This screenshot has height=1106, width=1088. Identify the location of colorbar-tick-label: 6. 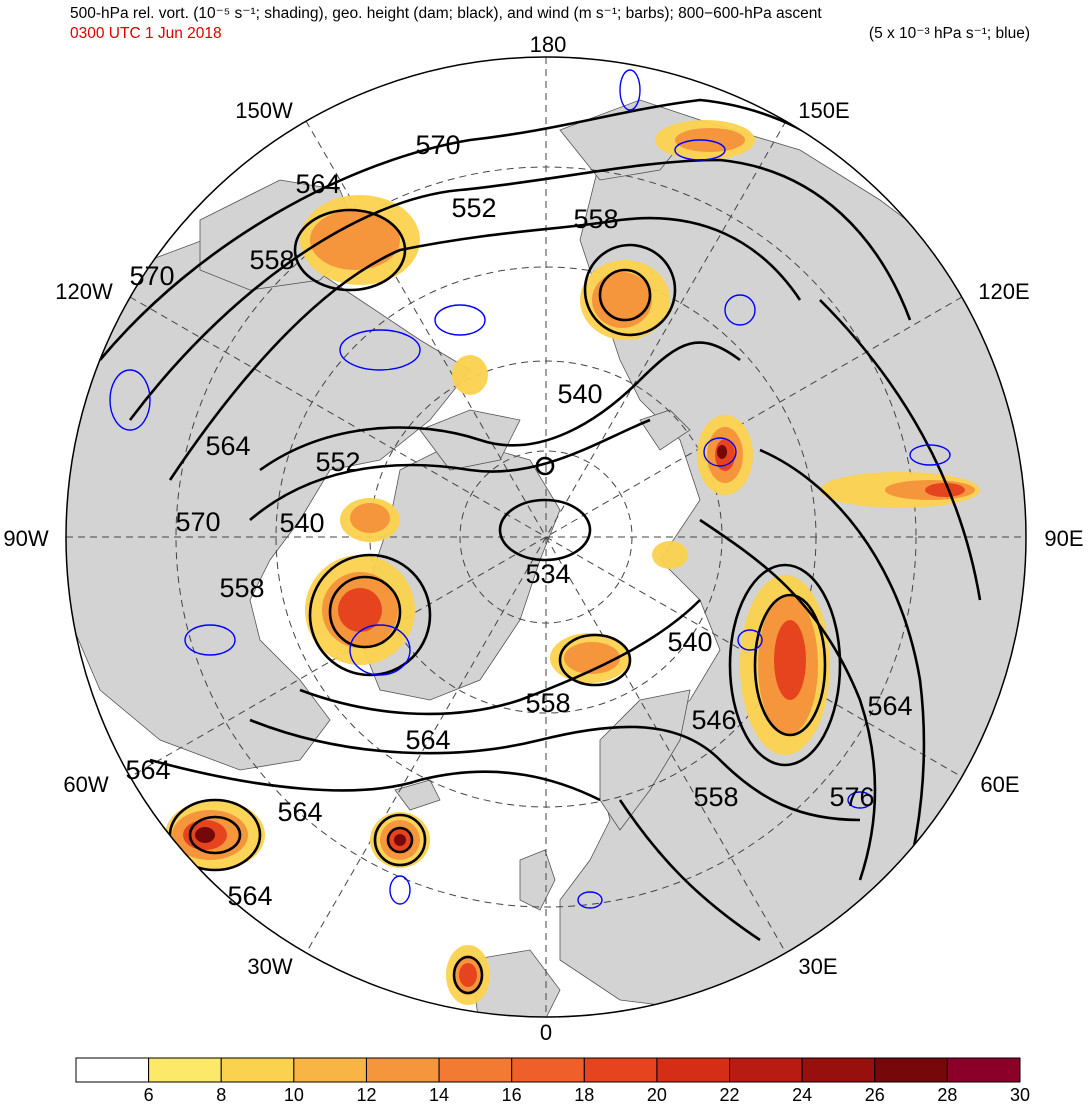
(149, 1095).